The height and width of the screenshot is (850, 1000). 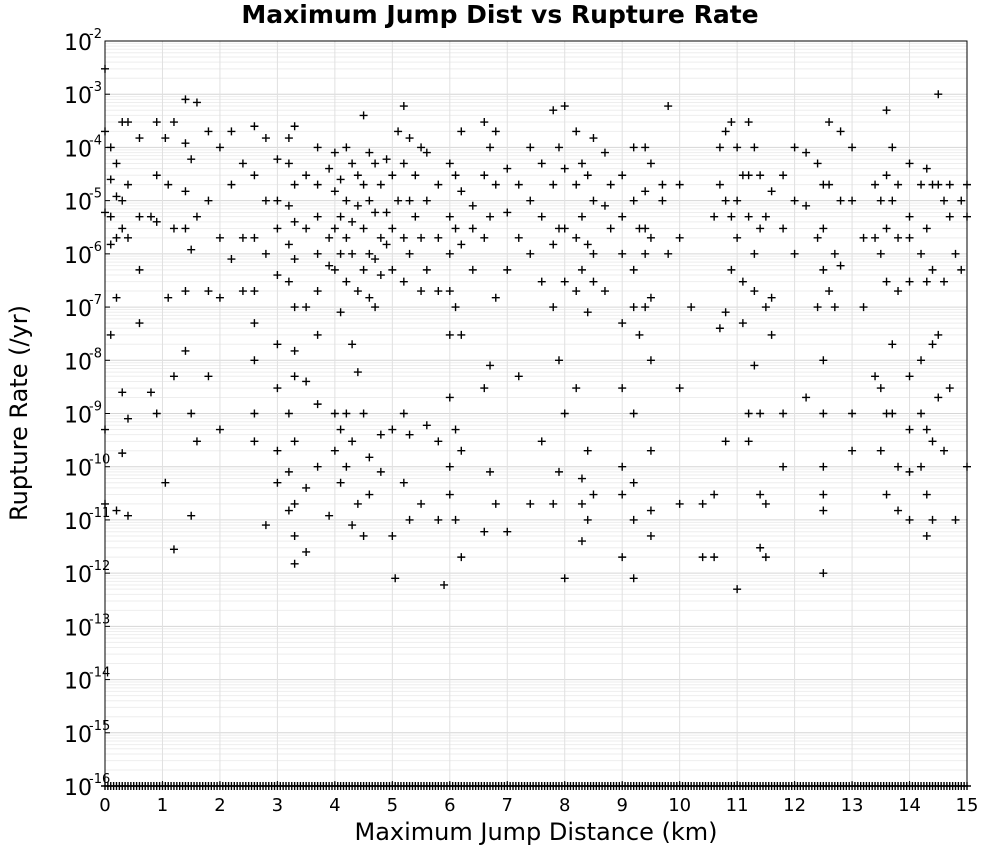 What do you see at coordinates (564, 805) in the screenshot?
I see `x-tick-label: 8` at bounding box center [564, 805].